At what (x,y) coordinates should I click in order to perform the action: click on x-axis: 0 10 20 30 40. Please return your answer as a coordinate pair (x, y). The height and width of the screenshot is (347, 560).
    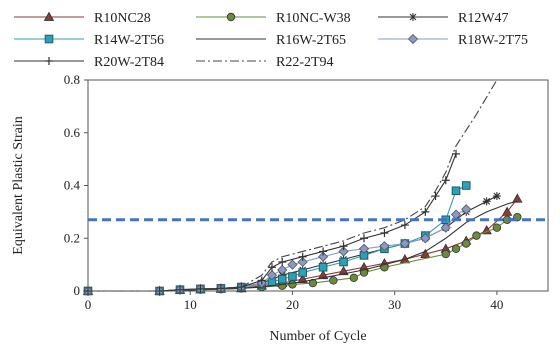
    Looking at the image, I should click on (294, 301).